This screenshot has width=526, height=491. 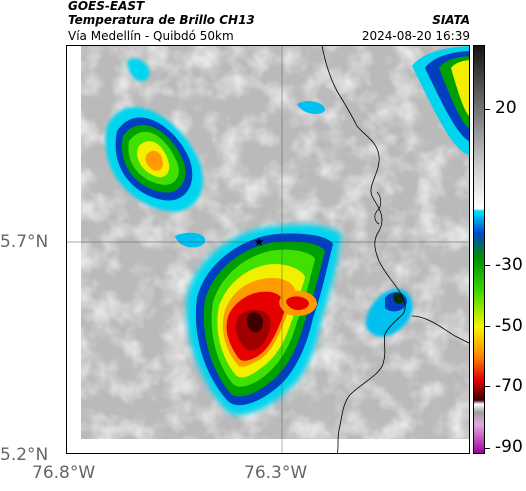 What do you see at coordinates (509, 386) in the screenshot?
I see `colorbar-label: -70` at bounding box center [509, 386].